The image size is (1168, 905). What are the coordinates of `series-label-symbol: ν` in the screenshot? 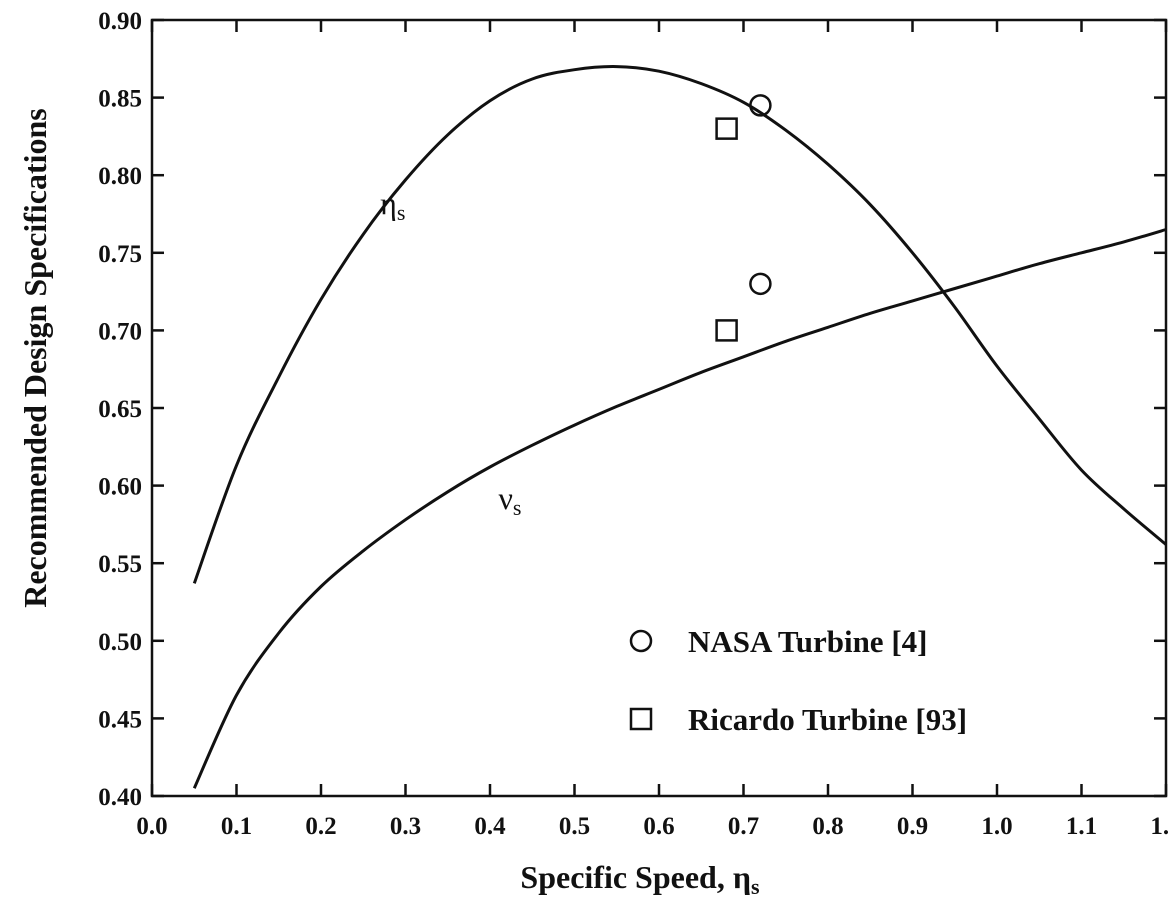 It's located at (505, 498).